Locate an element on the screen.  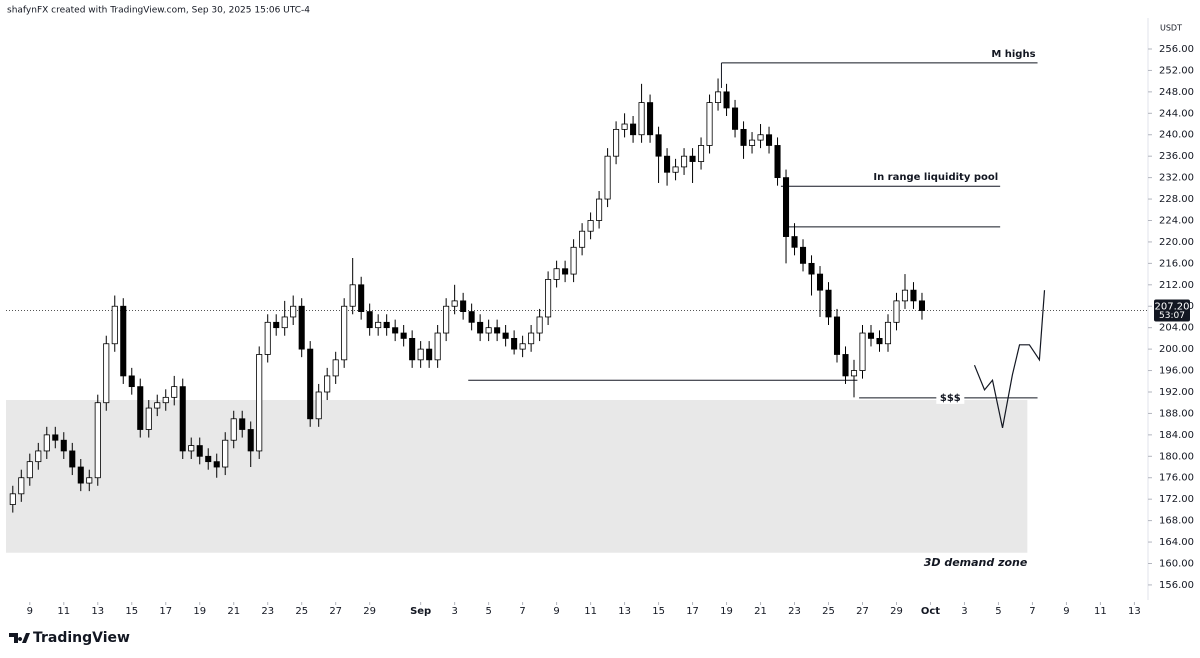
x-tick-label: 7 is located at coordinates (522, 611).